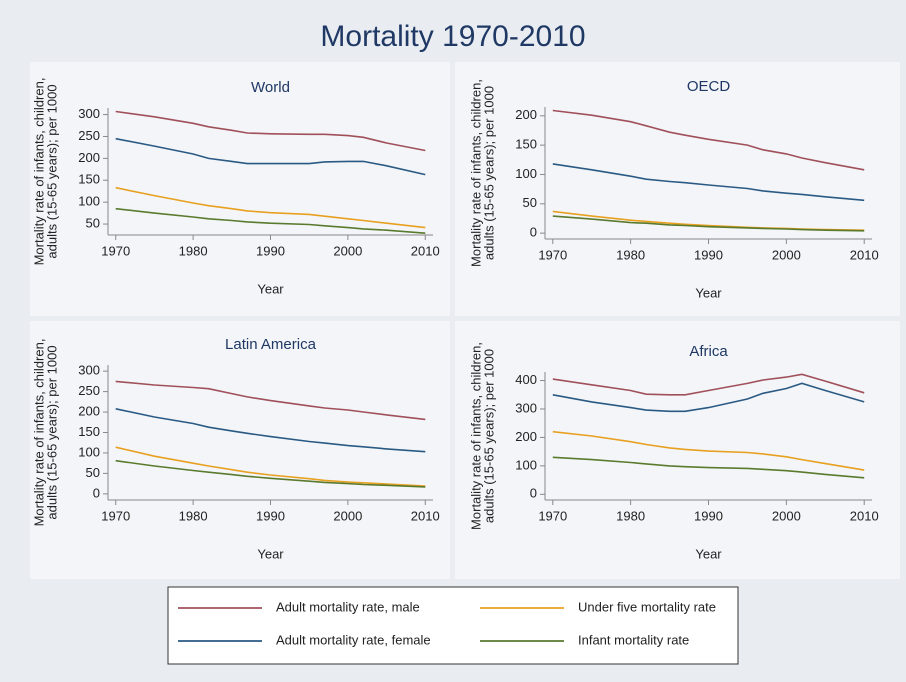 The height and width of the screenshot is (682, 906). I want to click on legend-label: Under five mortality rate, so click(647, 606).